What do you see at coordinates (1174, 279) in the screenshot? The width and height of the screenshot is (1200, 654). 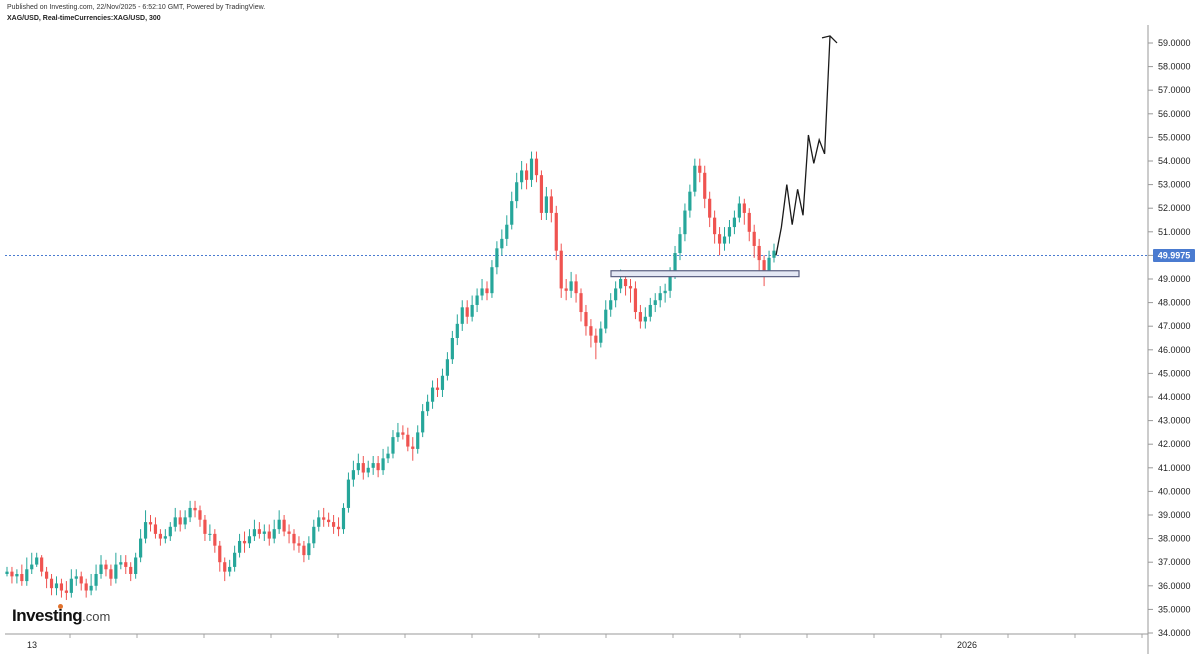 I see `y-tick-label: 49.0000` at bounding box center [1174, 279].